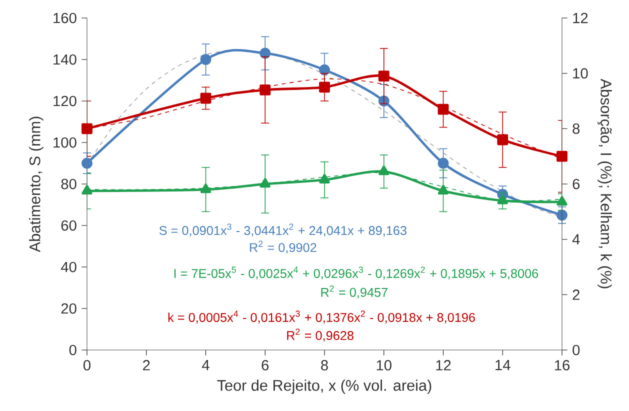  What do you see at coordinates (146, 365) in the screenshot?
I see `x-tick-label: 2` at bounding box center [146, 365].